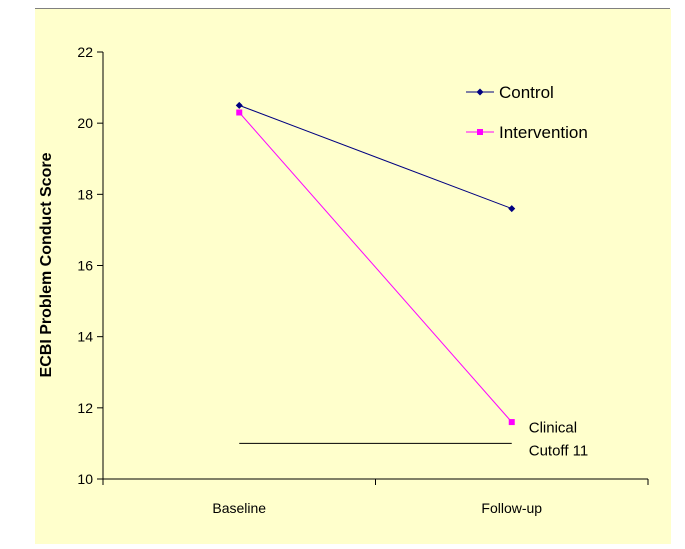 The image size is (685, 549). Describe the element at coordinates (46, 264) in the screenshot. I see `y-axis-title: ECBI Problem Conduct Score` at that location.